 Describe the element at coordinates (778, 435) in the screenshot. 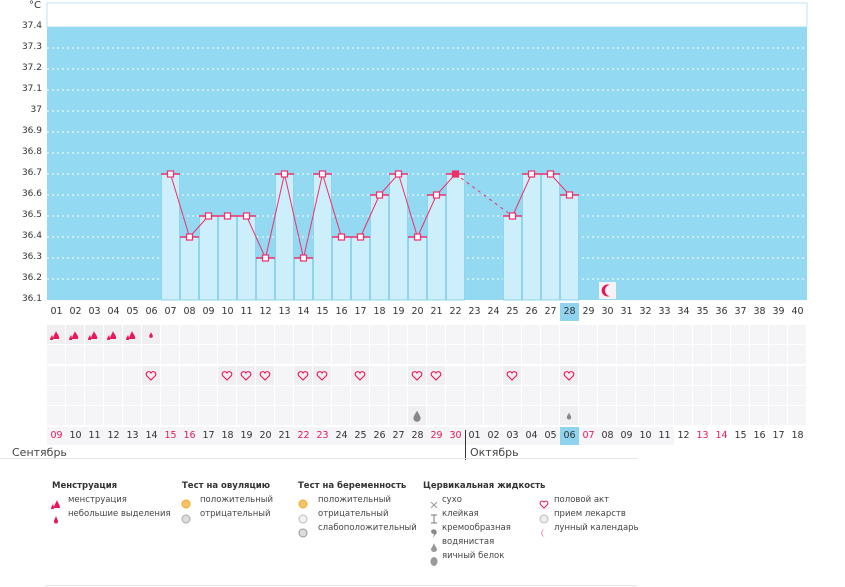

I see `calendar-date: 17` at that location.